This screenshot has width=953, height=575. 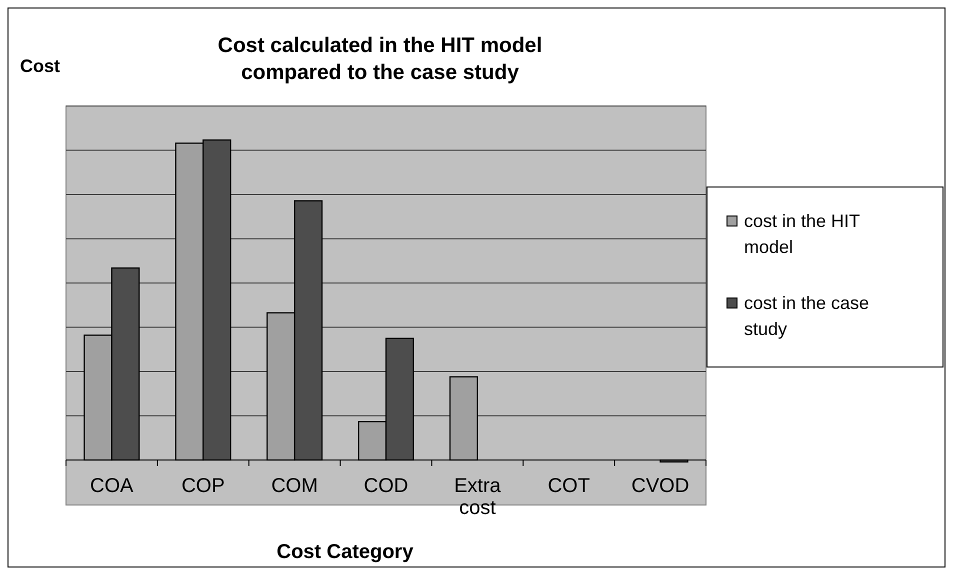 What do you see at coordinates (569, 486) in the screenshot?
I see `x-tick-label: COT` at bounding box center [569, 486].